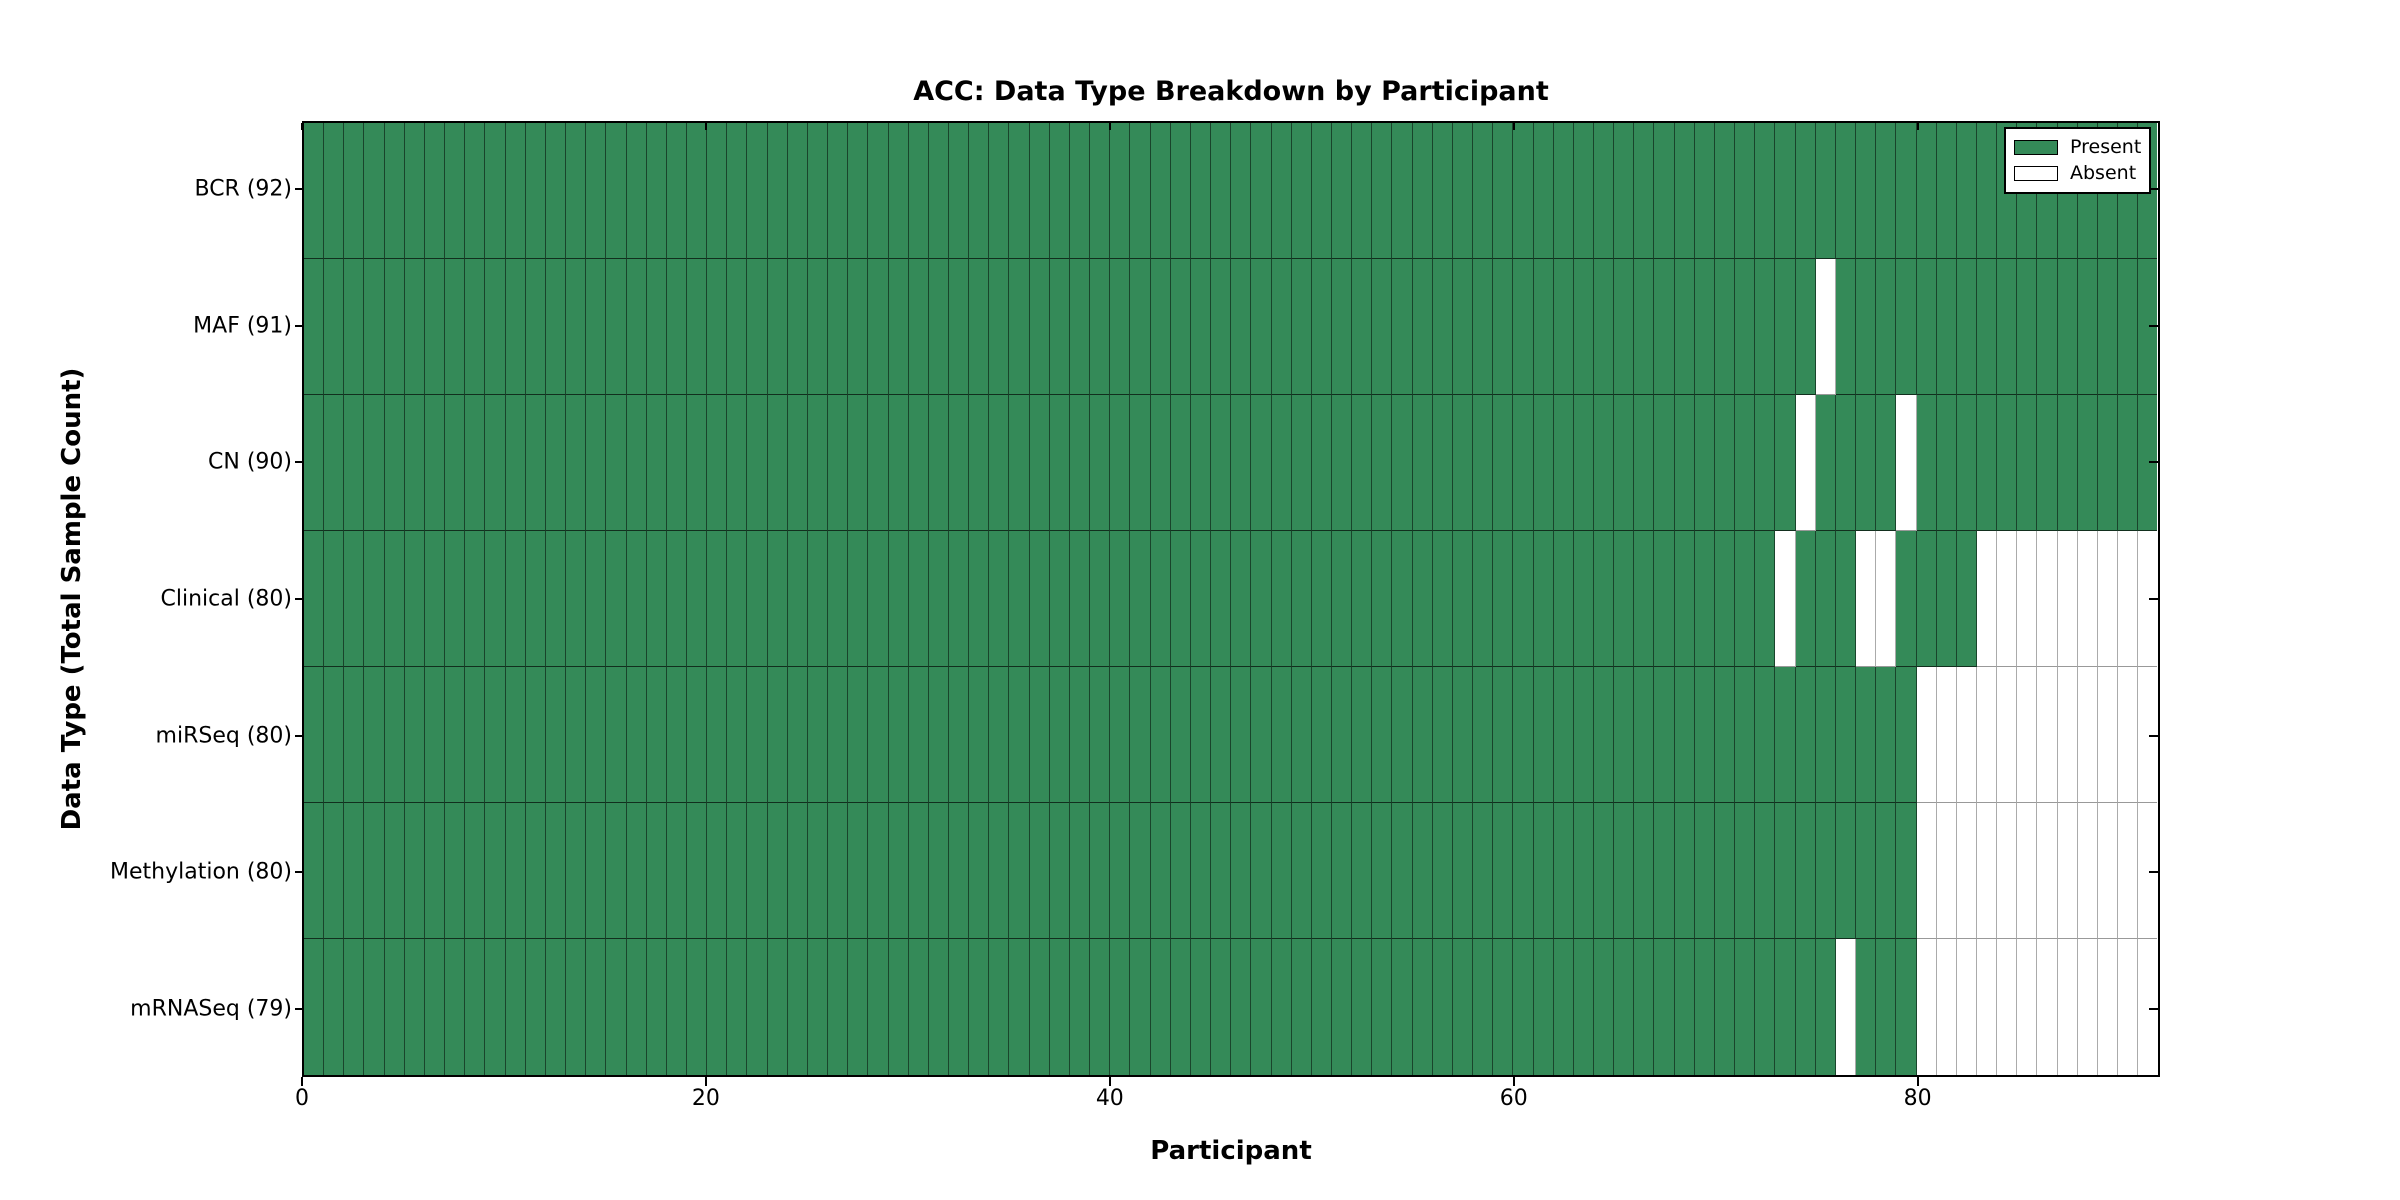 The image size is (2400, 1200). I want to click on xtick-label-60: 60, so click(1513, 1098).